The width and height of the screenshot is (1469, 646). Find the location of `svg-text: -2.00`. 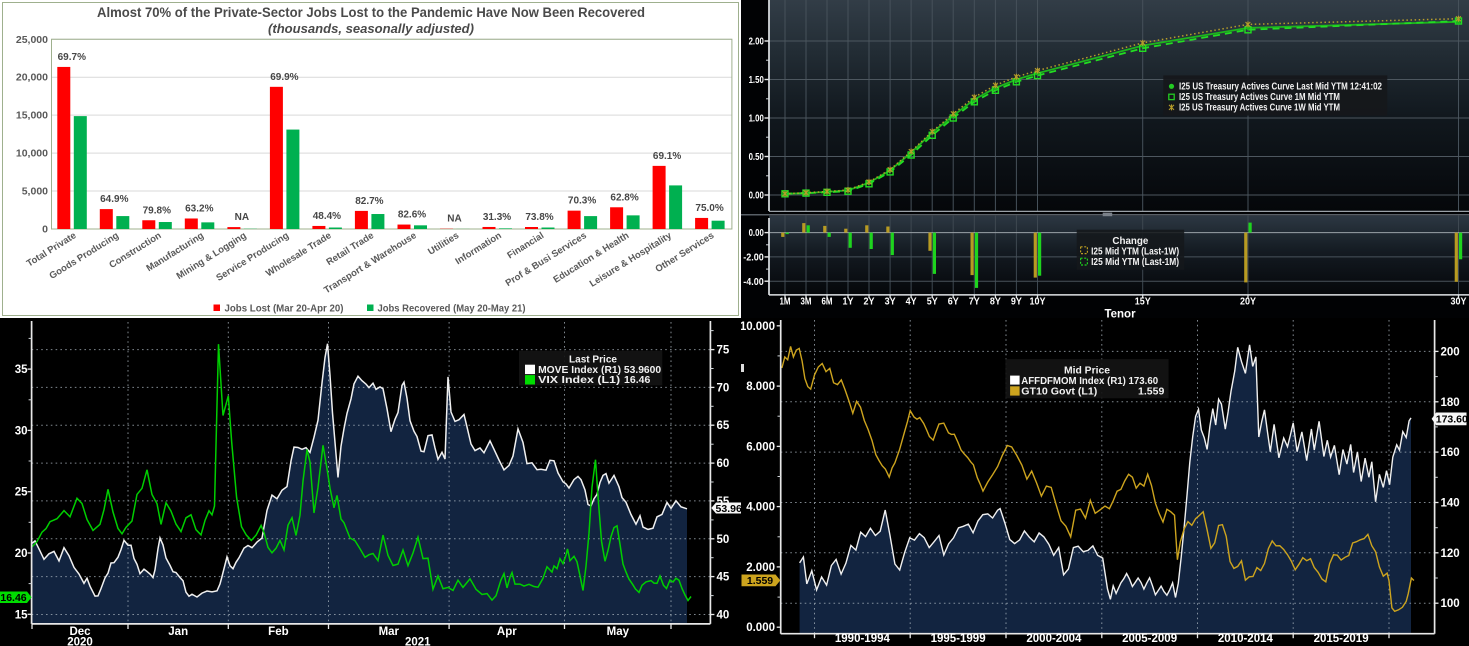

svg-text: -2.00 is located at coordinates (753, 258).